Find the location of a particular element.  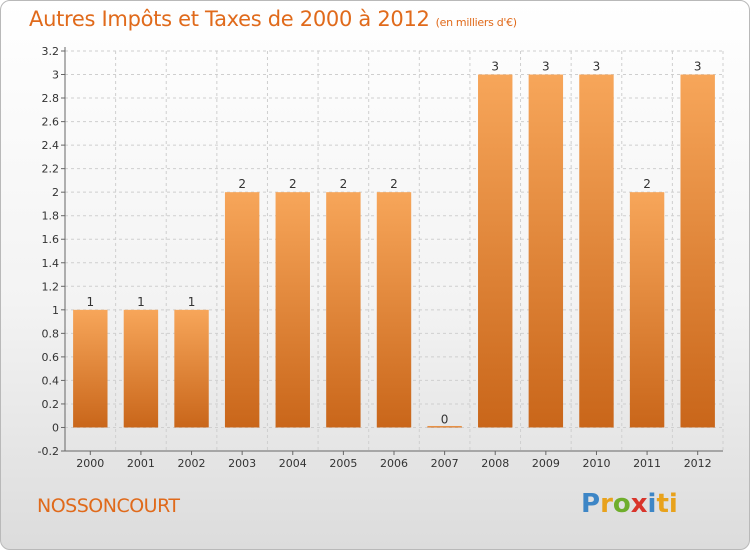

y-tick-label: 1.4 is located at coordinates (51, 263).